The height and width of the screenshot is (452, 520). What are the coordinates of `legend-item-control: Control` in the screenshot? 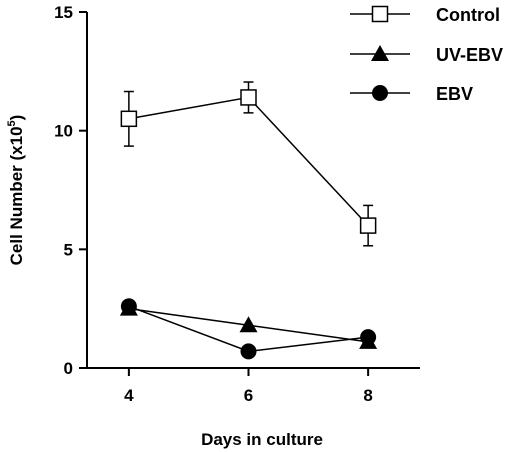 It's located at (425, 15).